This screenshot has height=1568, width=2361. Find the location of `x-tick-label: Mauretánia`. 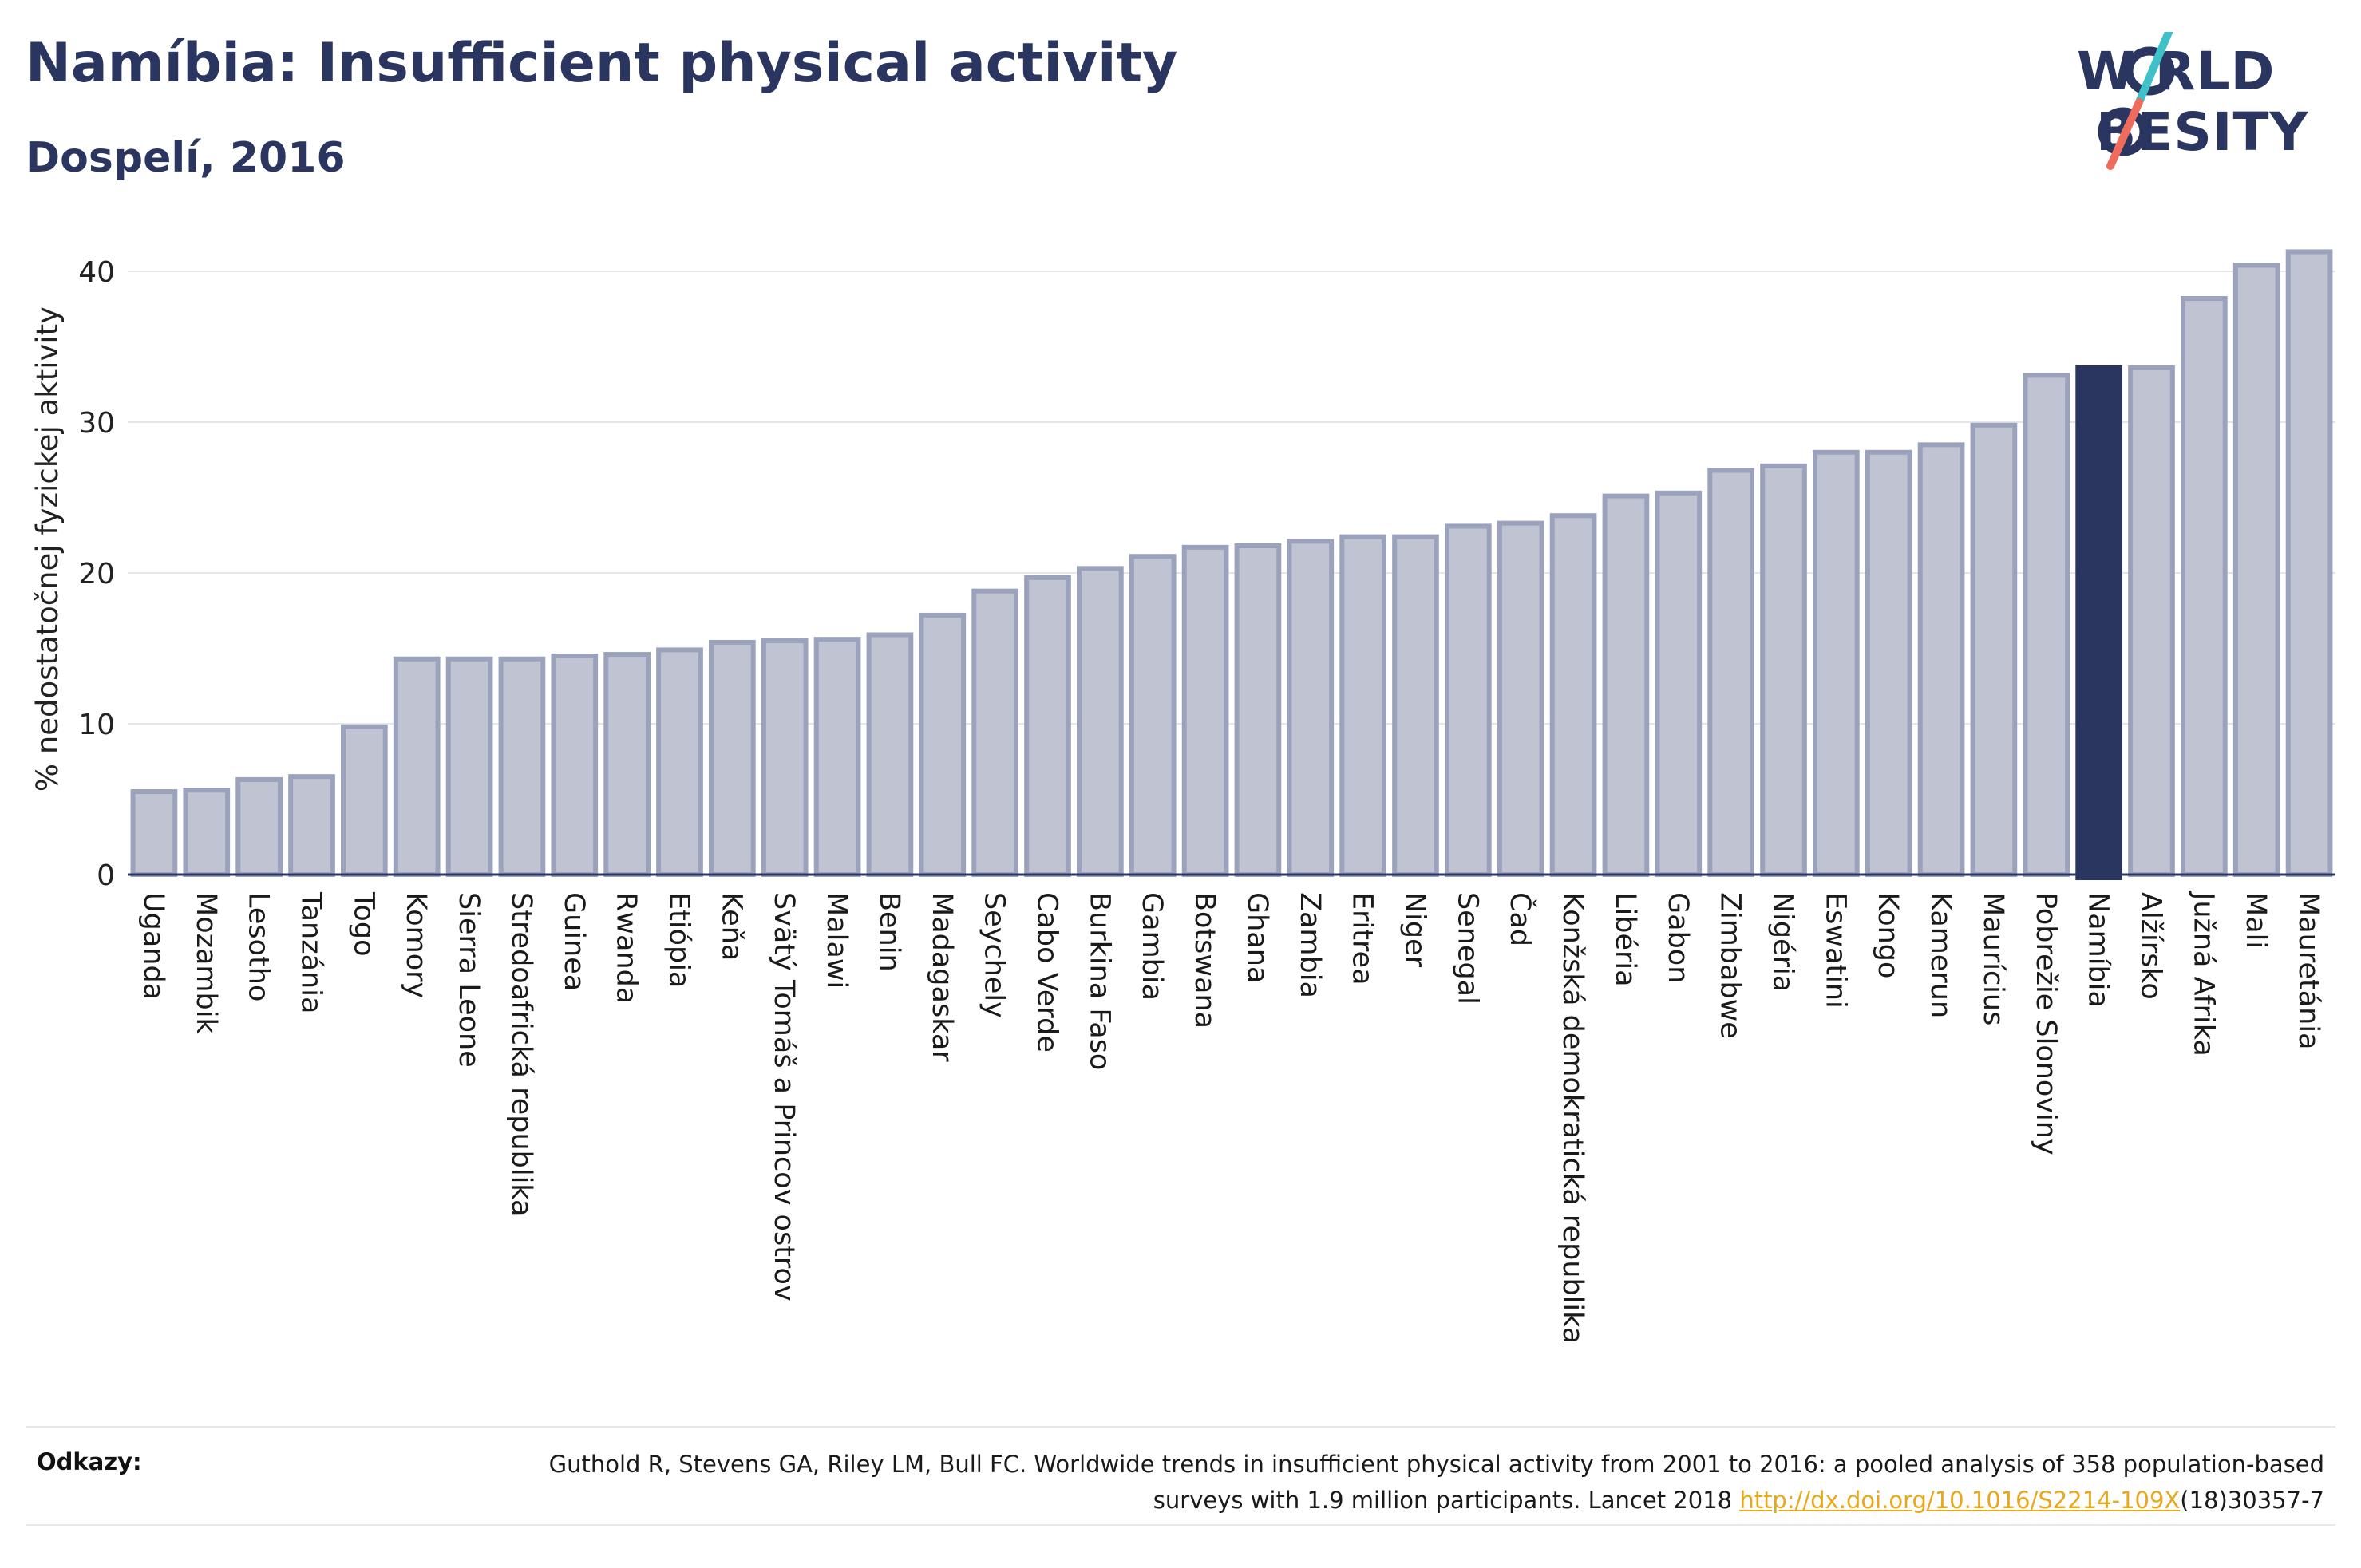

x-tick-label: Mauretánia is located at coordinates (2308, 971).